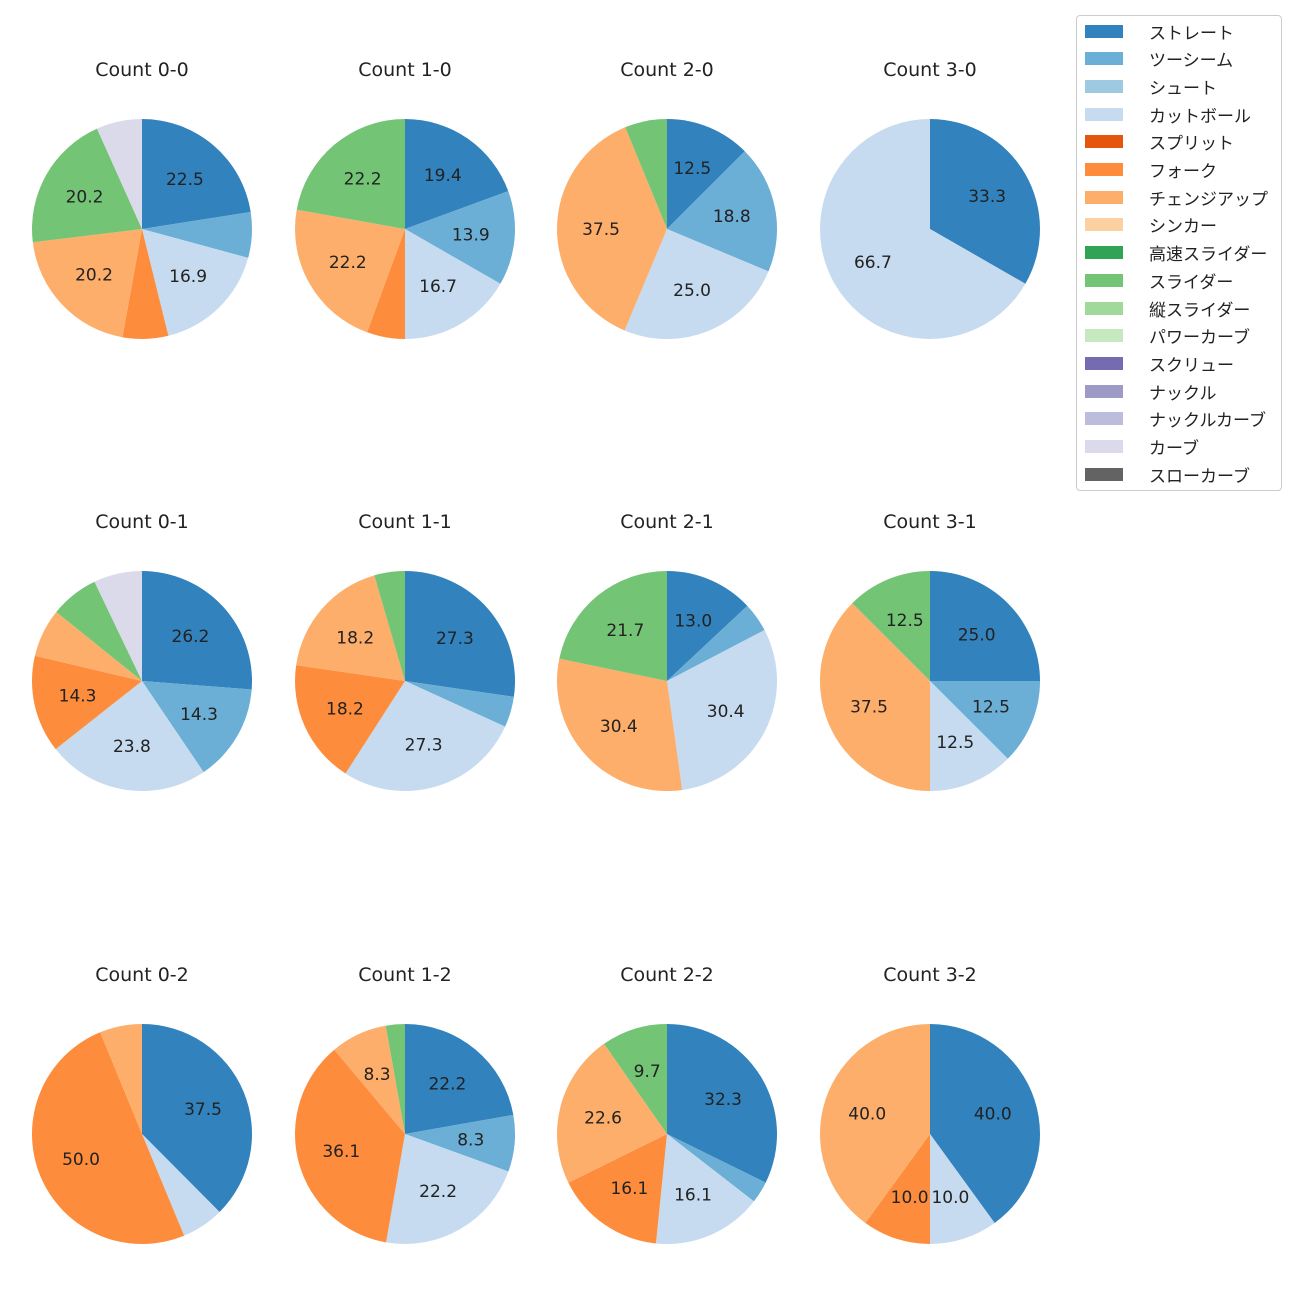 The height and width of the screenshot is (1300, 1300). What do you see at coordinates (1168, 115) in the screenshot?
I see `legend-item: カットボール` at bounding box center [1168, 115].